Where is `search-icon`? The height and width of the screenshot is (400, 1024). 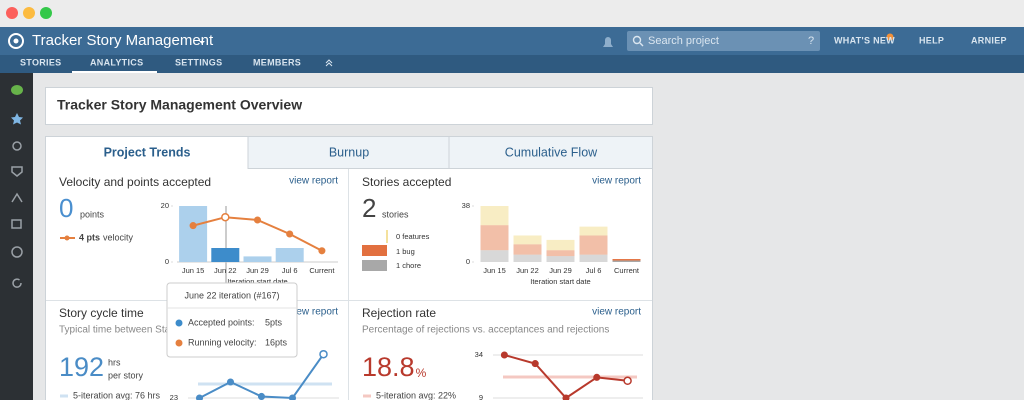
search-icon is located at coordinates (637, 40).